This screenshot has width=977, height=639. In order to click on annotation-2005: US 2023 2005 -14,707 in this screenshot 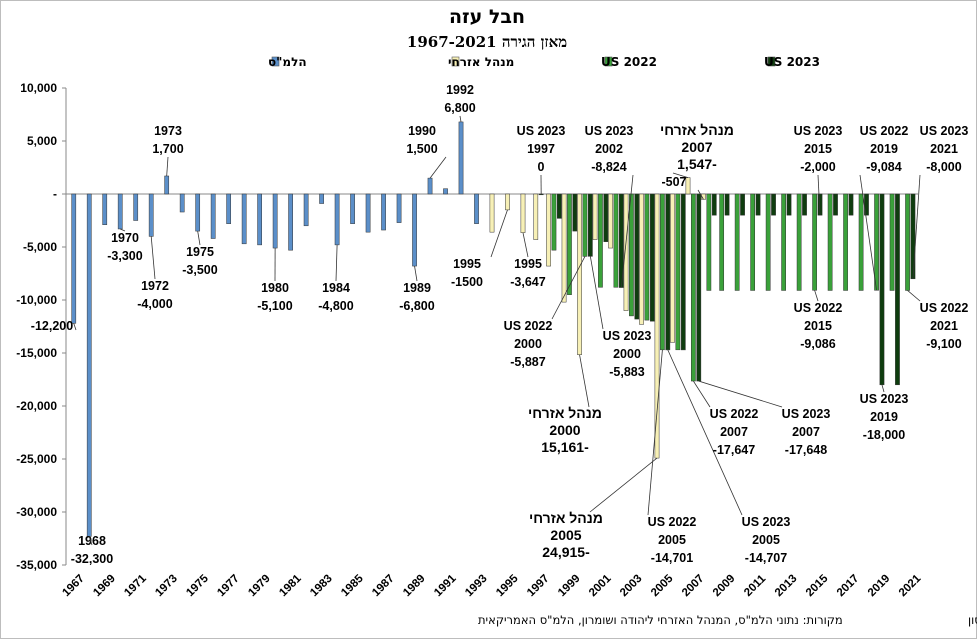, I will do `click(729, 457)`.